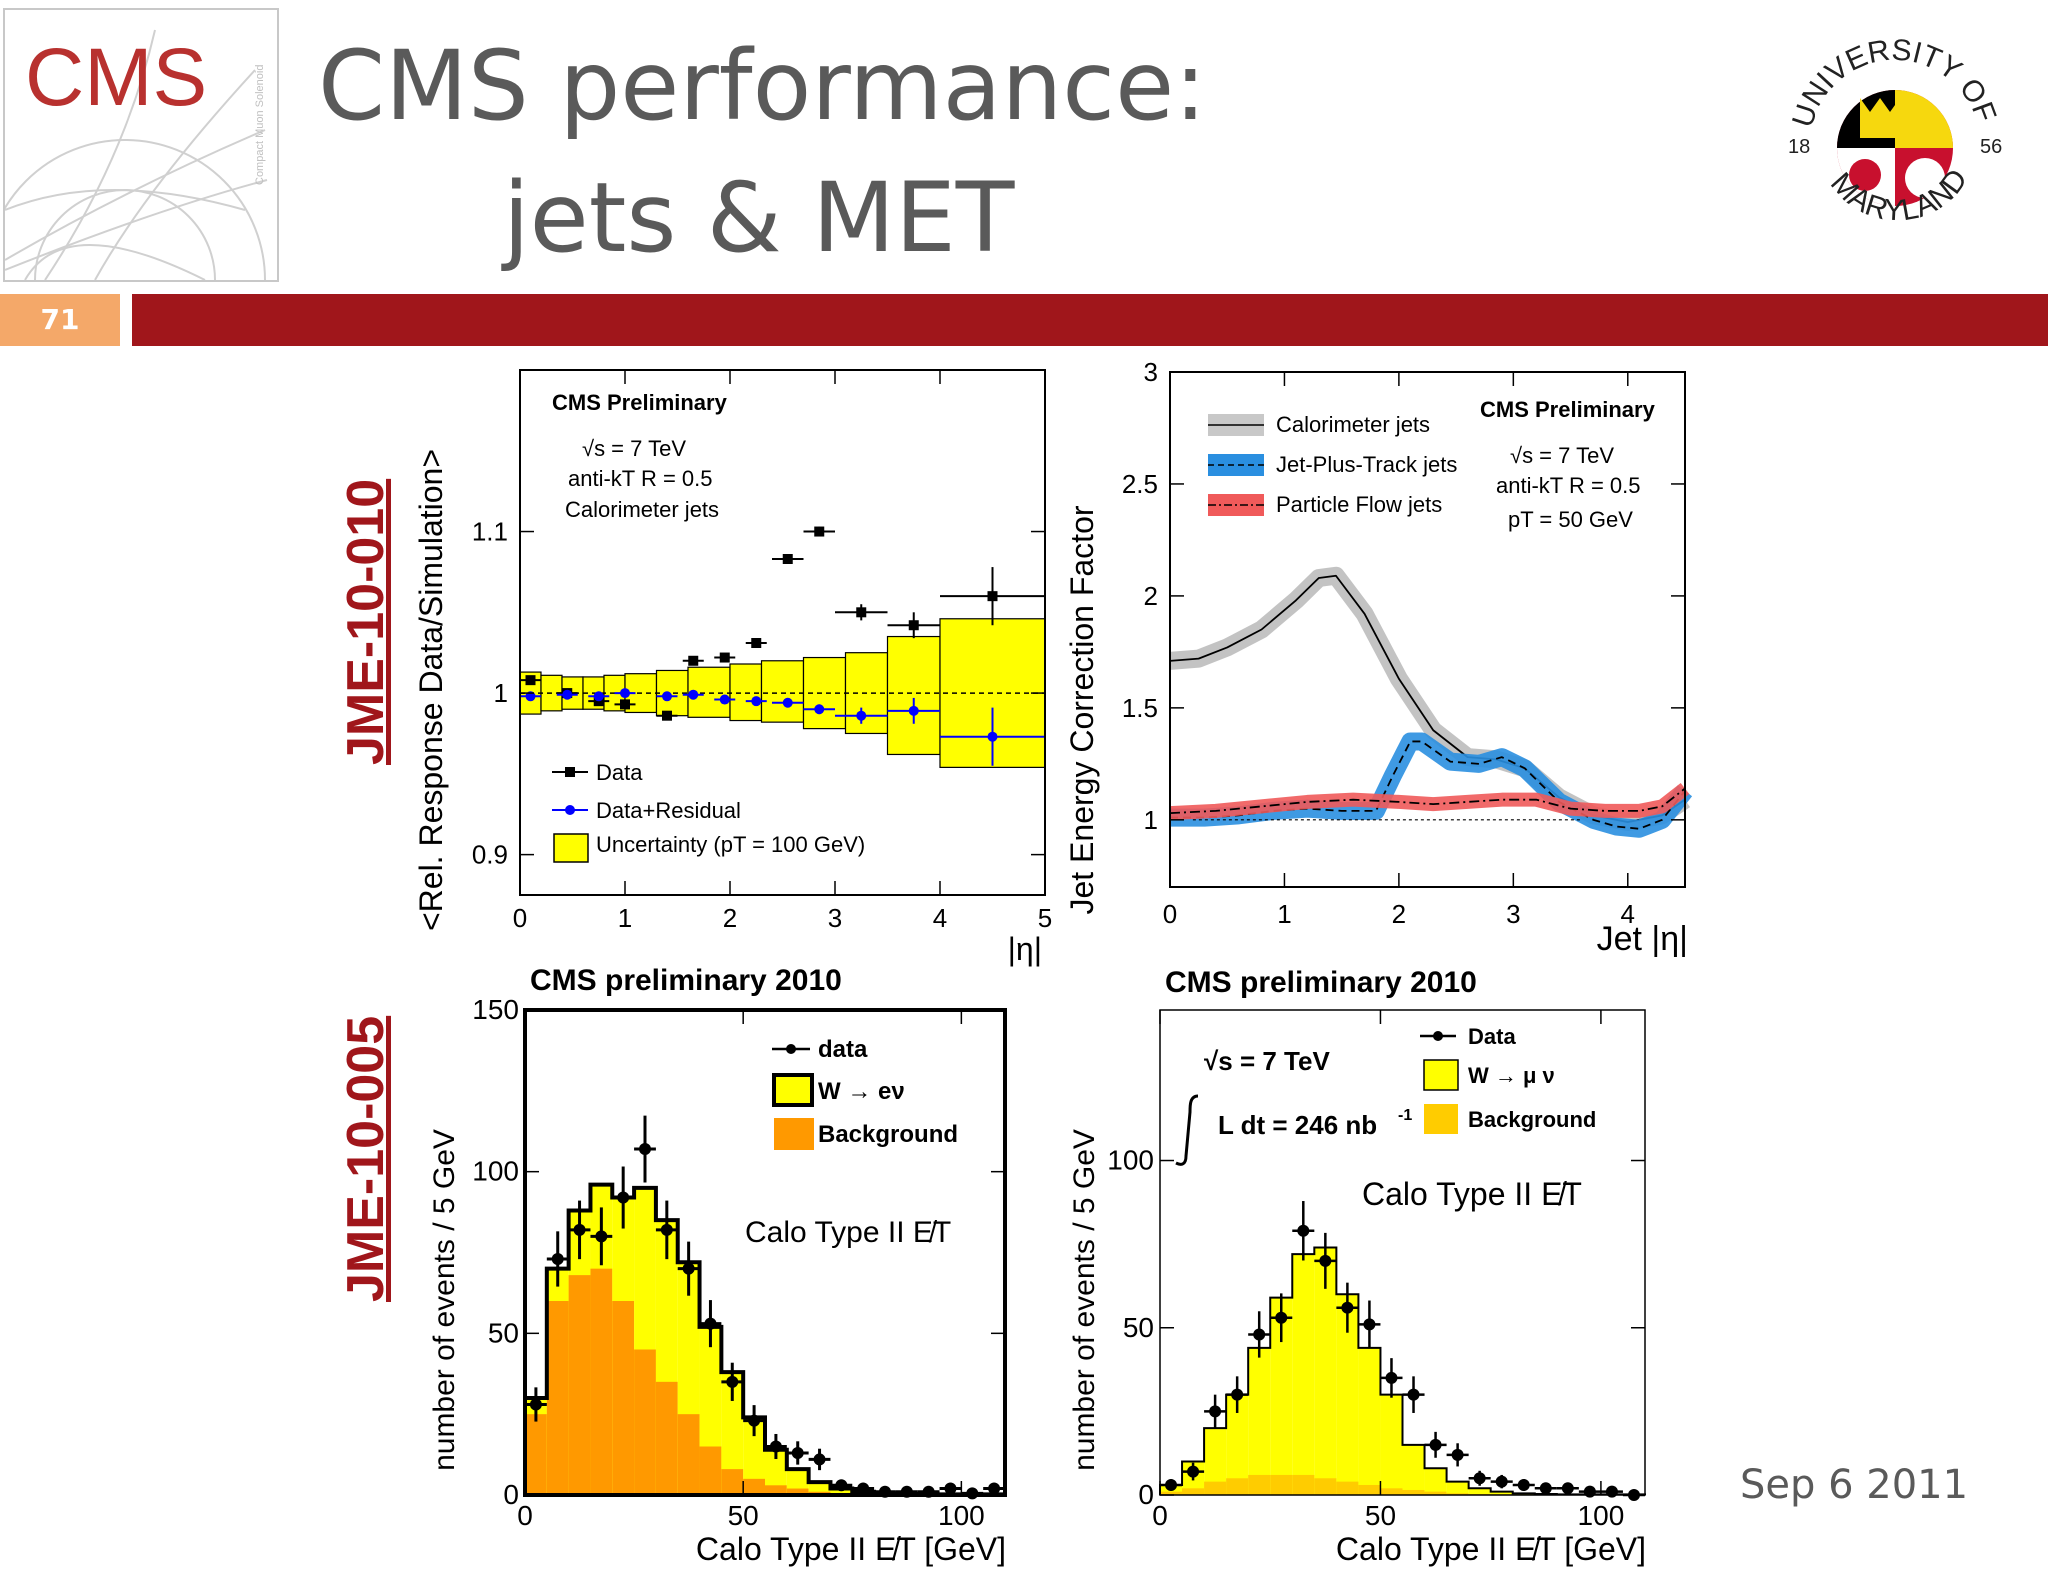 This screenshot has width=2048, height=1582. I want to click on annotation-lumi-exponent: -1, so click(1405, 1115).